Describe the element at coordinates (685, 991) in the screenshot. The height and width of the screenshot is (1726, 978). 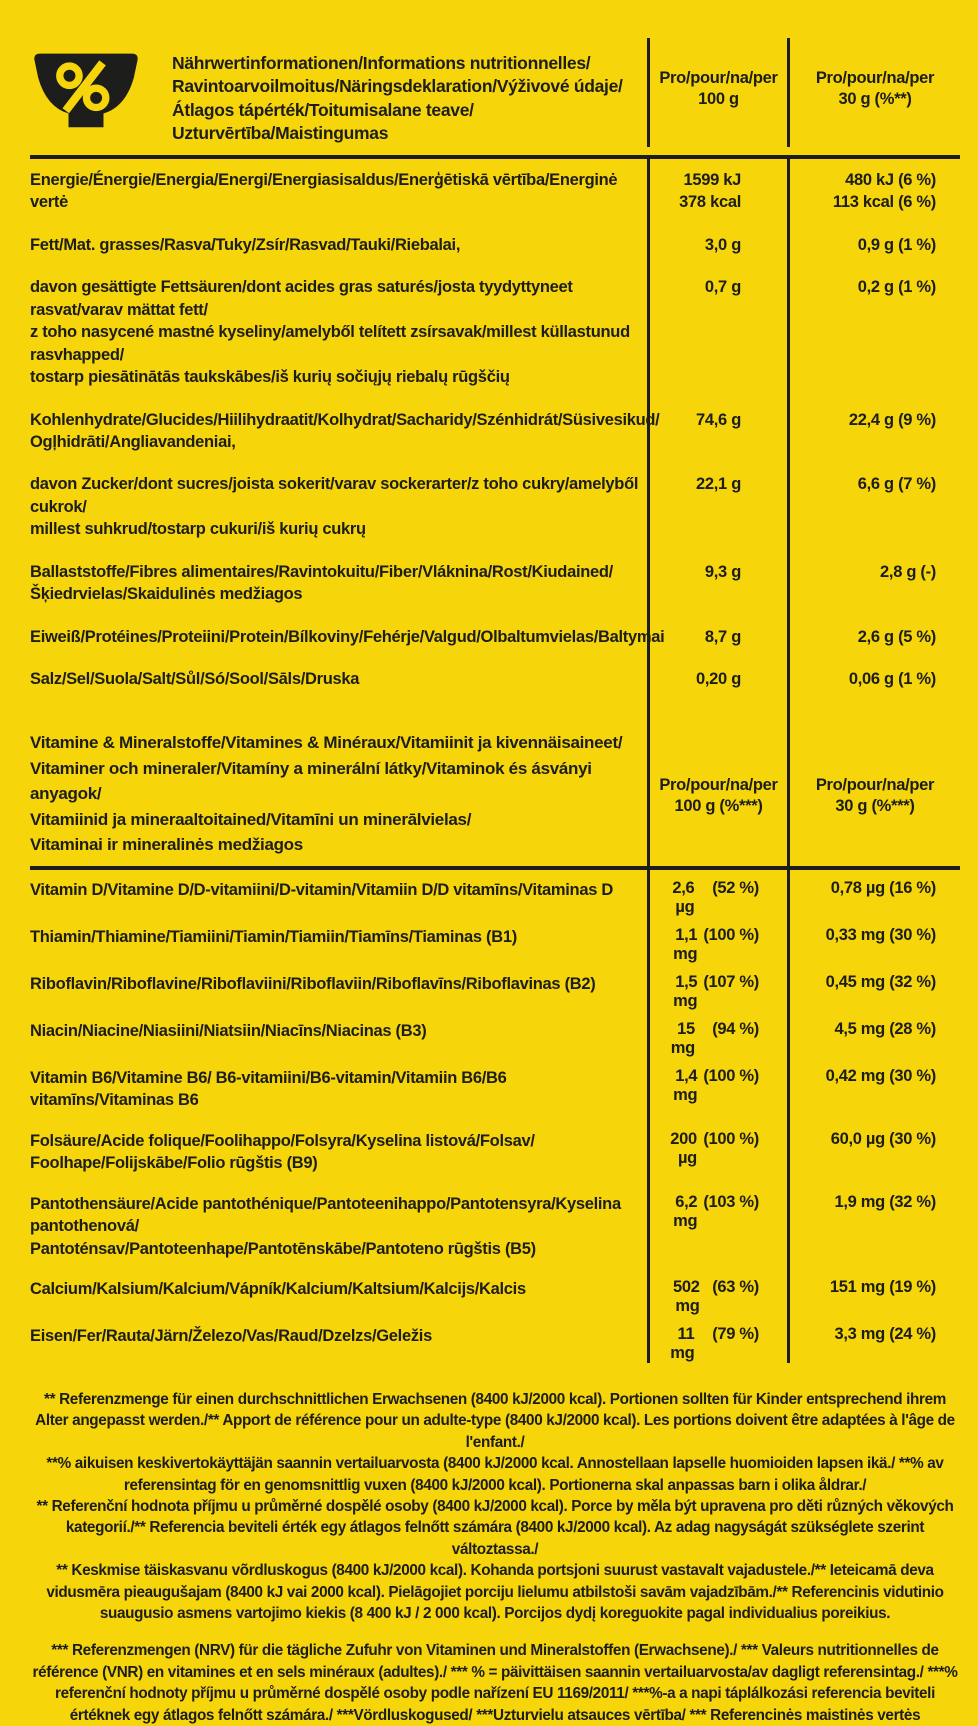
I see `amount: 1,5 mg` at that location.